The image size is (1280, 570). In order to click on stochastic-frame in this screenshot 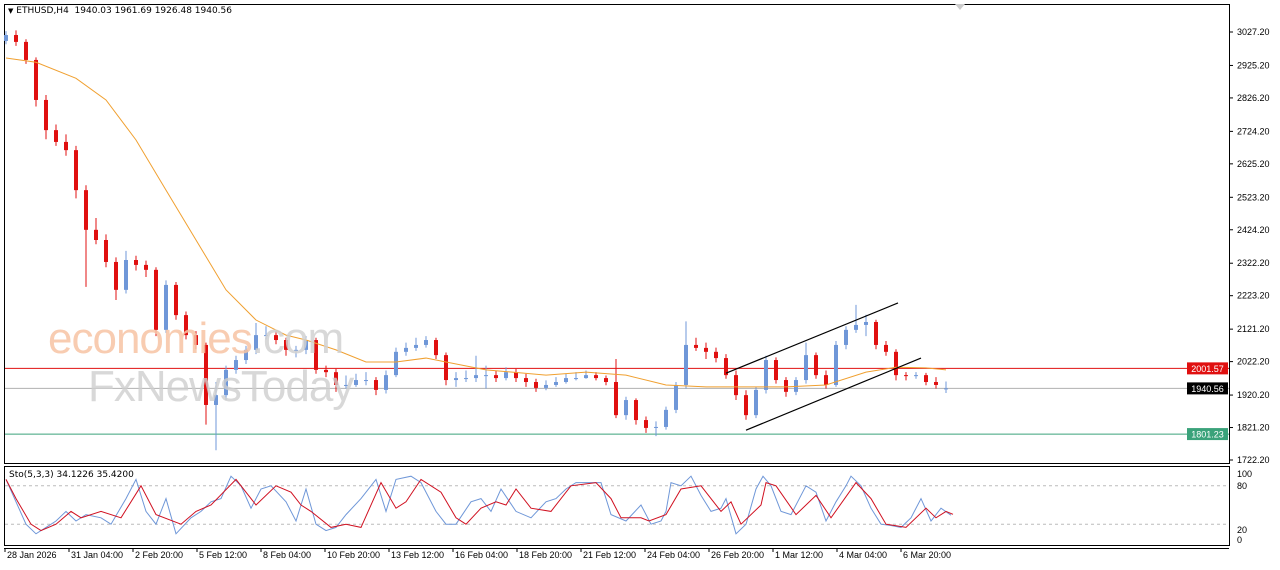, I will do `click(617, 506)`.